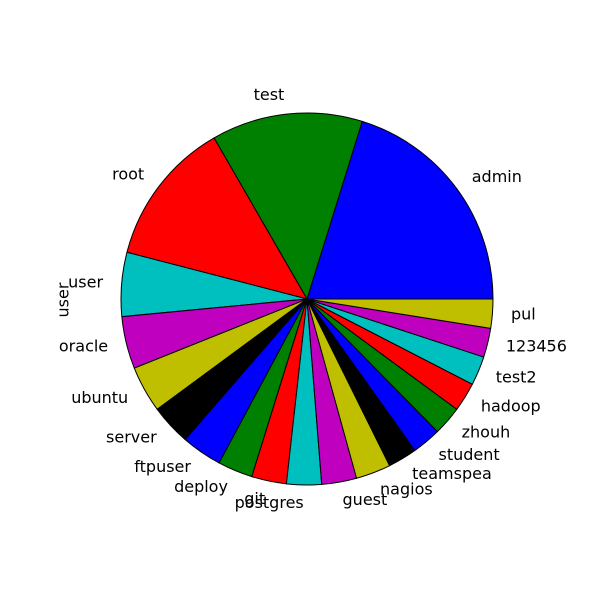 The height and width of the screenshot is (600, 600). I want to click on pie-label-ubuntu: ubuntu, so click(99, 397).